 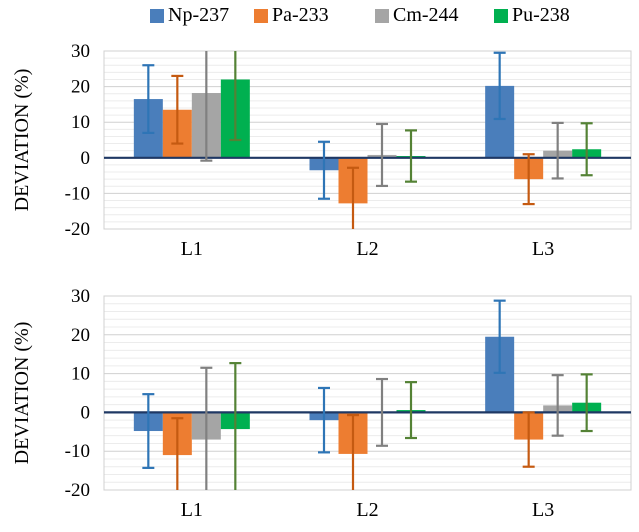 I want to click on legend-item-cm-244: Cm-244, so click(x=417, y=15).